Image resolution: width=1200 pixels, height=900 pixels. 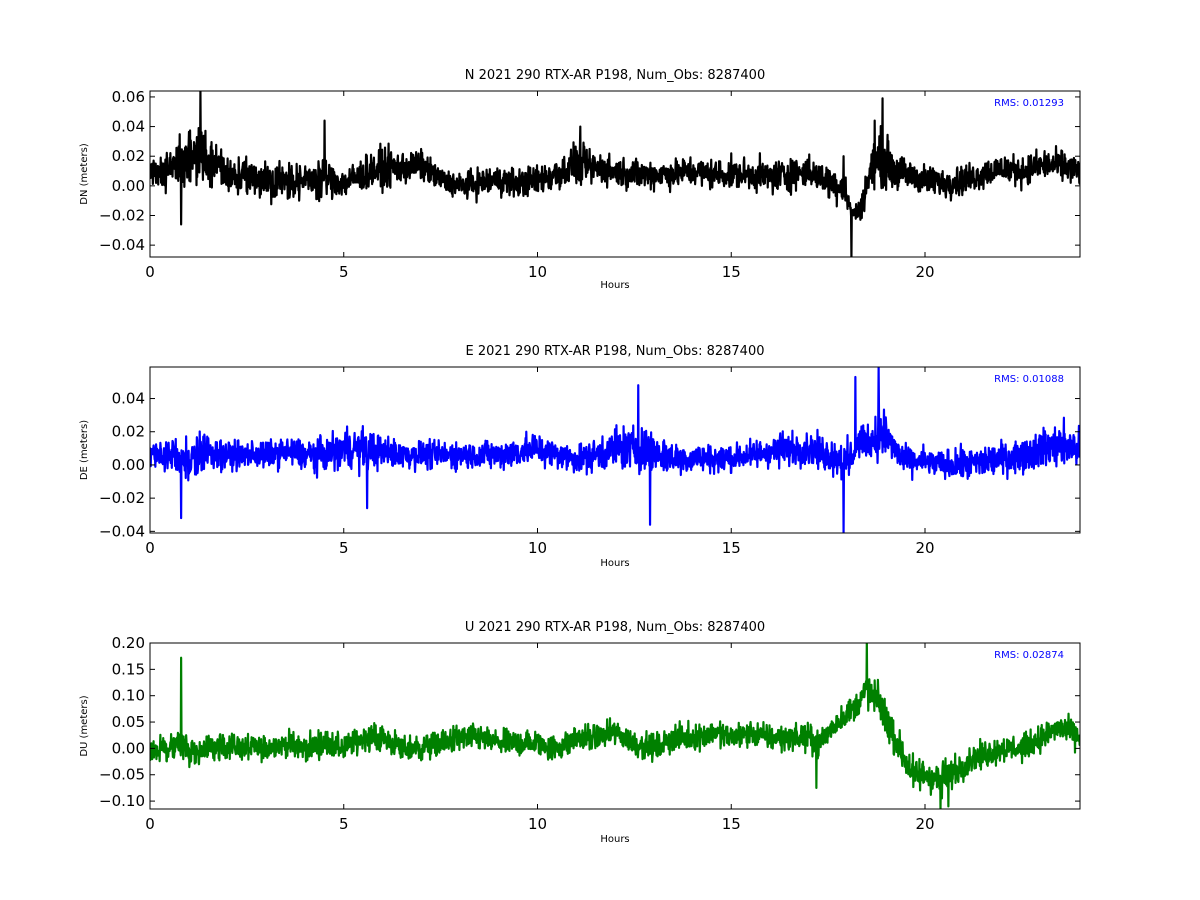 What do you see at coordinates (1029, 655) in the screenshot?
I see `rms-annotation: RMS: 0.02874` at bounding box center [1029, 655].